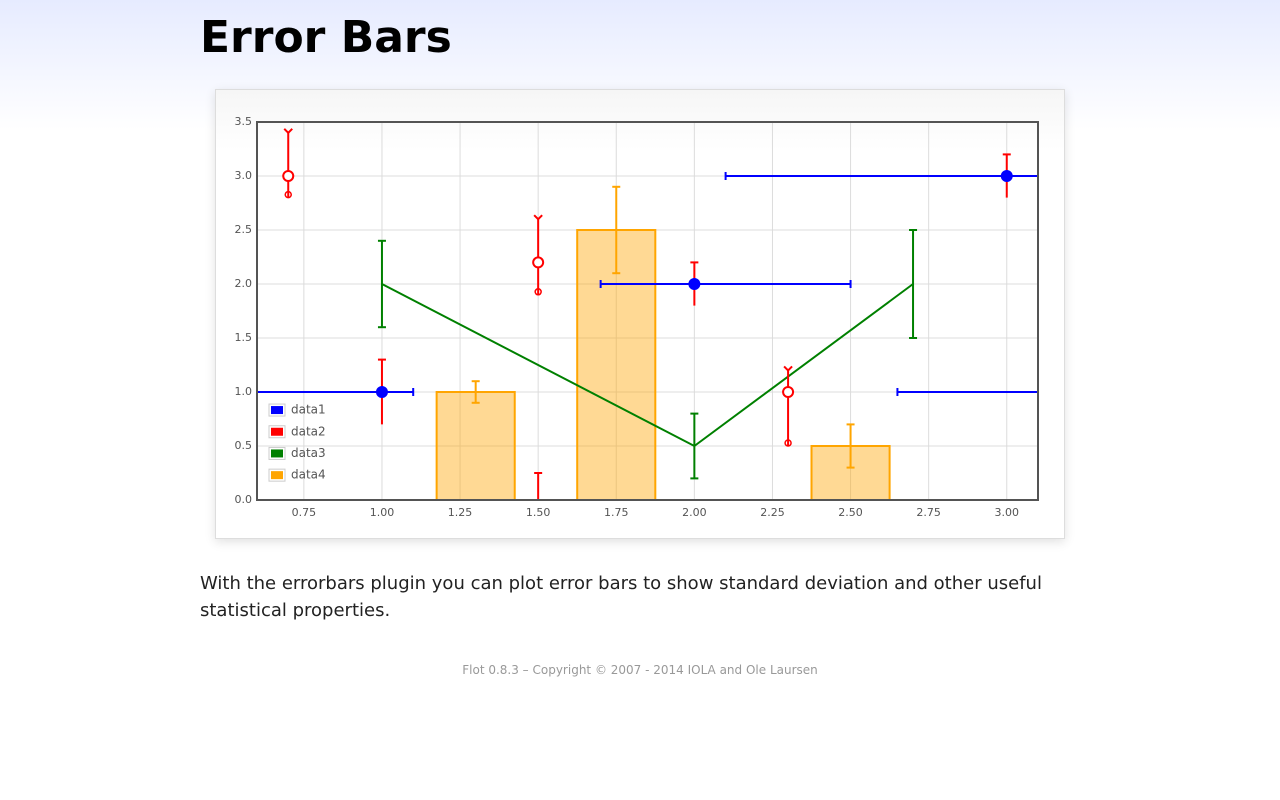 The width and height of the screenshot is (1280, 800). What do you see at coordinates (475, 445) in the screenshot?
I see `bar` at bounding box center [475, 445].